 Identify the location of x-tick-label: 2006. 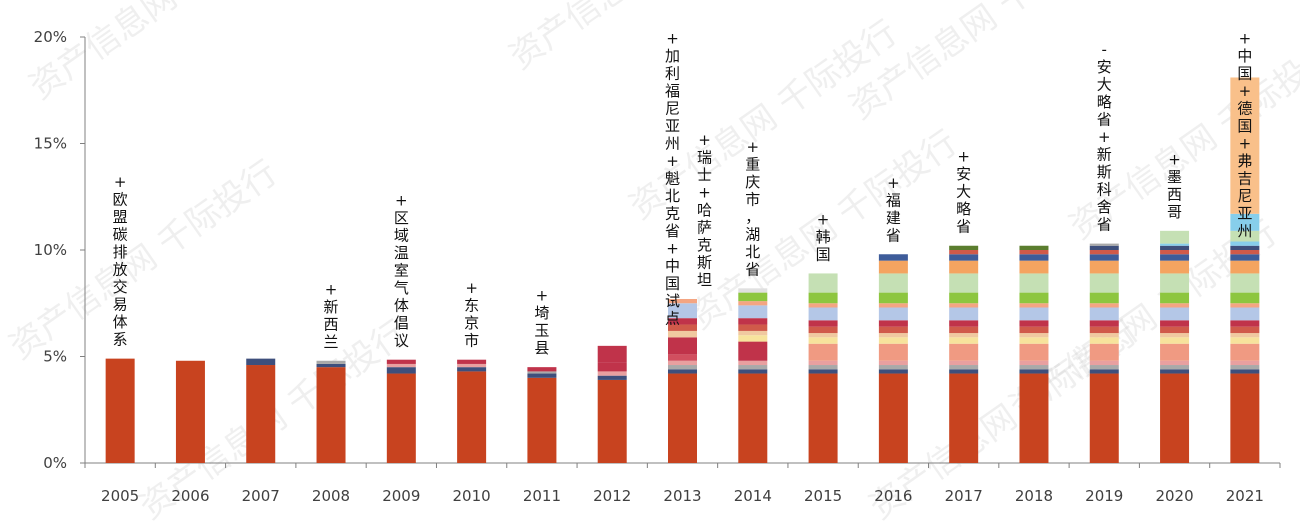
(190, 496).